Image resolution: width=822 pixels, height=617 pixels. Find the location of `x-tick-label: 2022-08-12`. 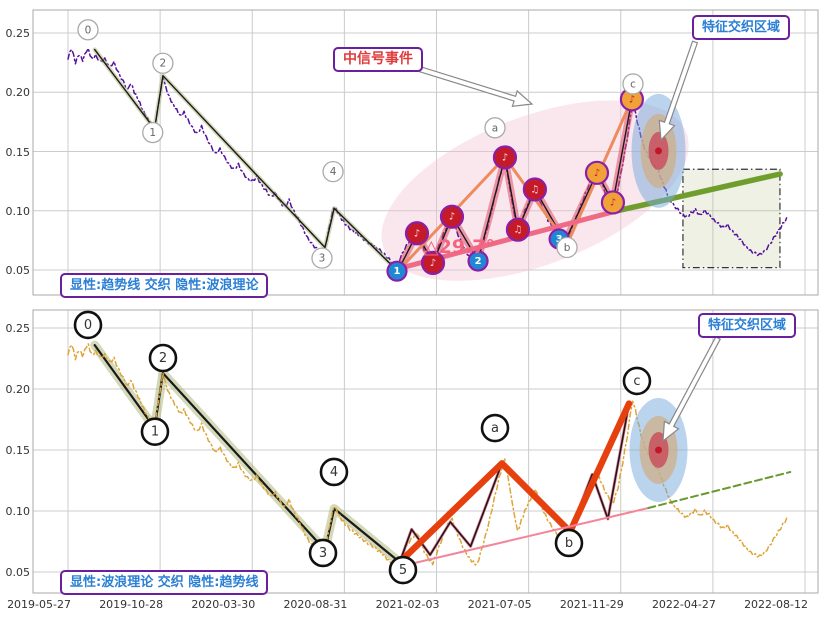

x-tick-label: 2022-08-12 is located at coordinates (776, 604).